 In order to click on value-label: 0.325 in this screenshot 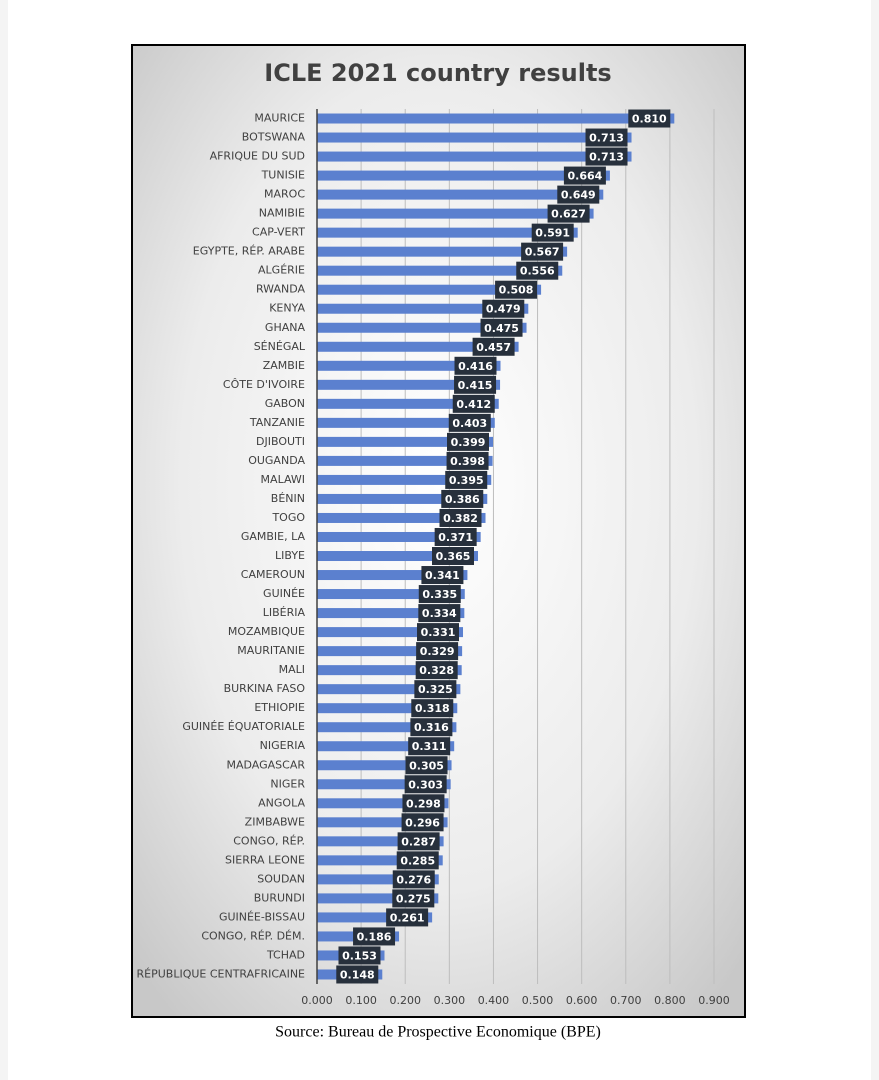, I will do `click(435, 689)`.